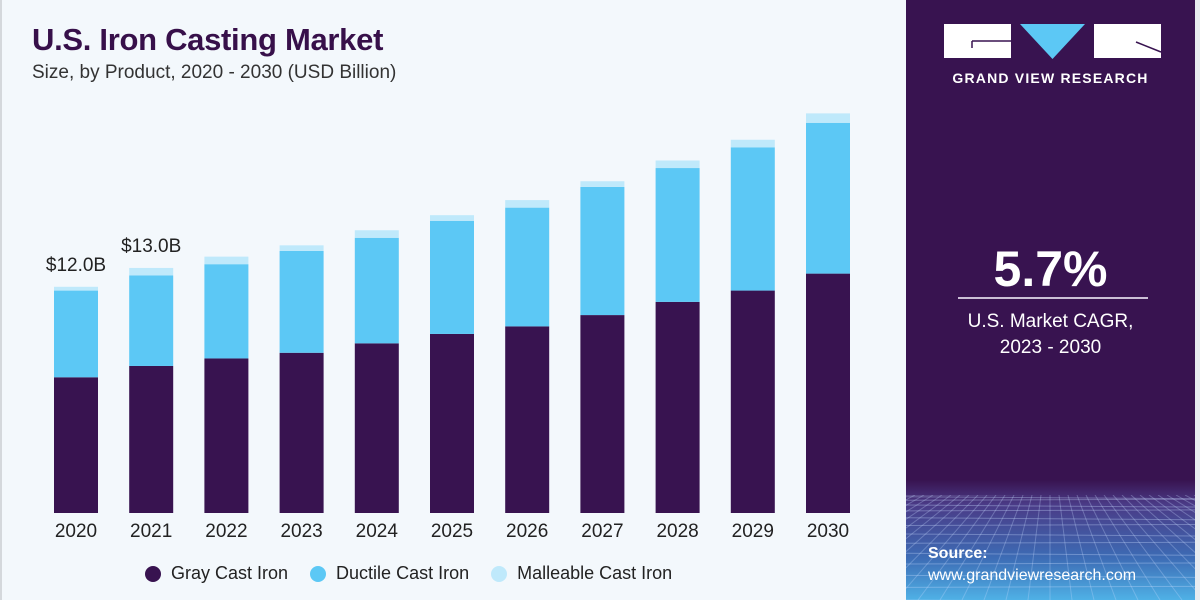 This screenshot has height=600, width=1200. Describe the element at coordinates (301, 248) in the screenshot. I see `bar-malleable-cast-iron-2023` at that location.